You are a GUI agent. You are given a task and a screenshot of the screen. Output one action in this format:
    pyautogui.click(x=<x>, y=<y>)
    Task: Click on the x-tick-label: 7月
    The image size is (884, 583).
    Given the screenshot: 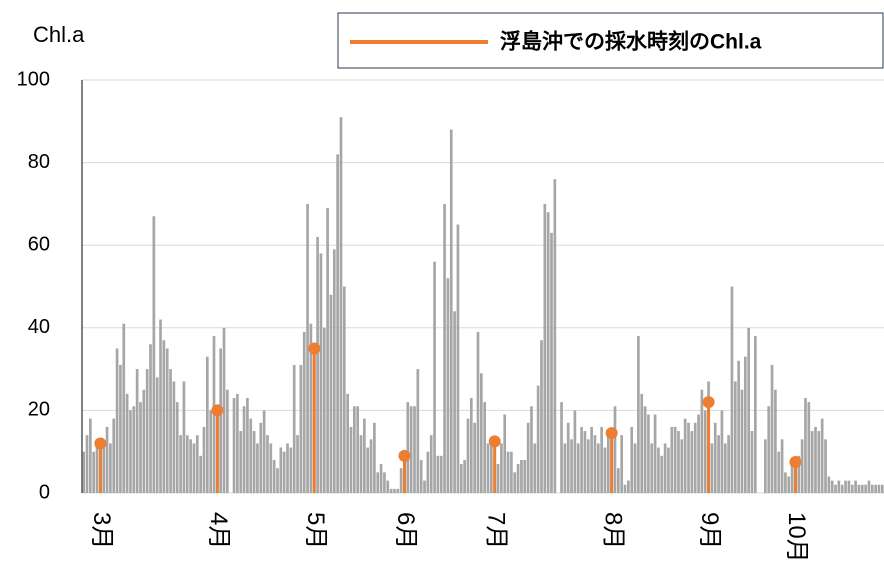 What is the action you would take?
    pyautogui.click(x=495, y=530)
    